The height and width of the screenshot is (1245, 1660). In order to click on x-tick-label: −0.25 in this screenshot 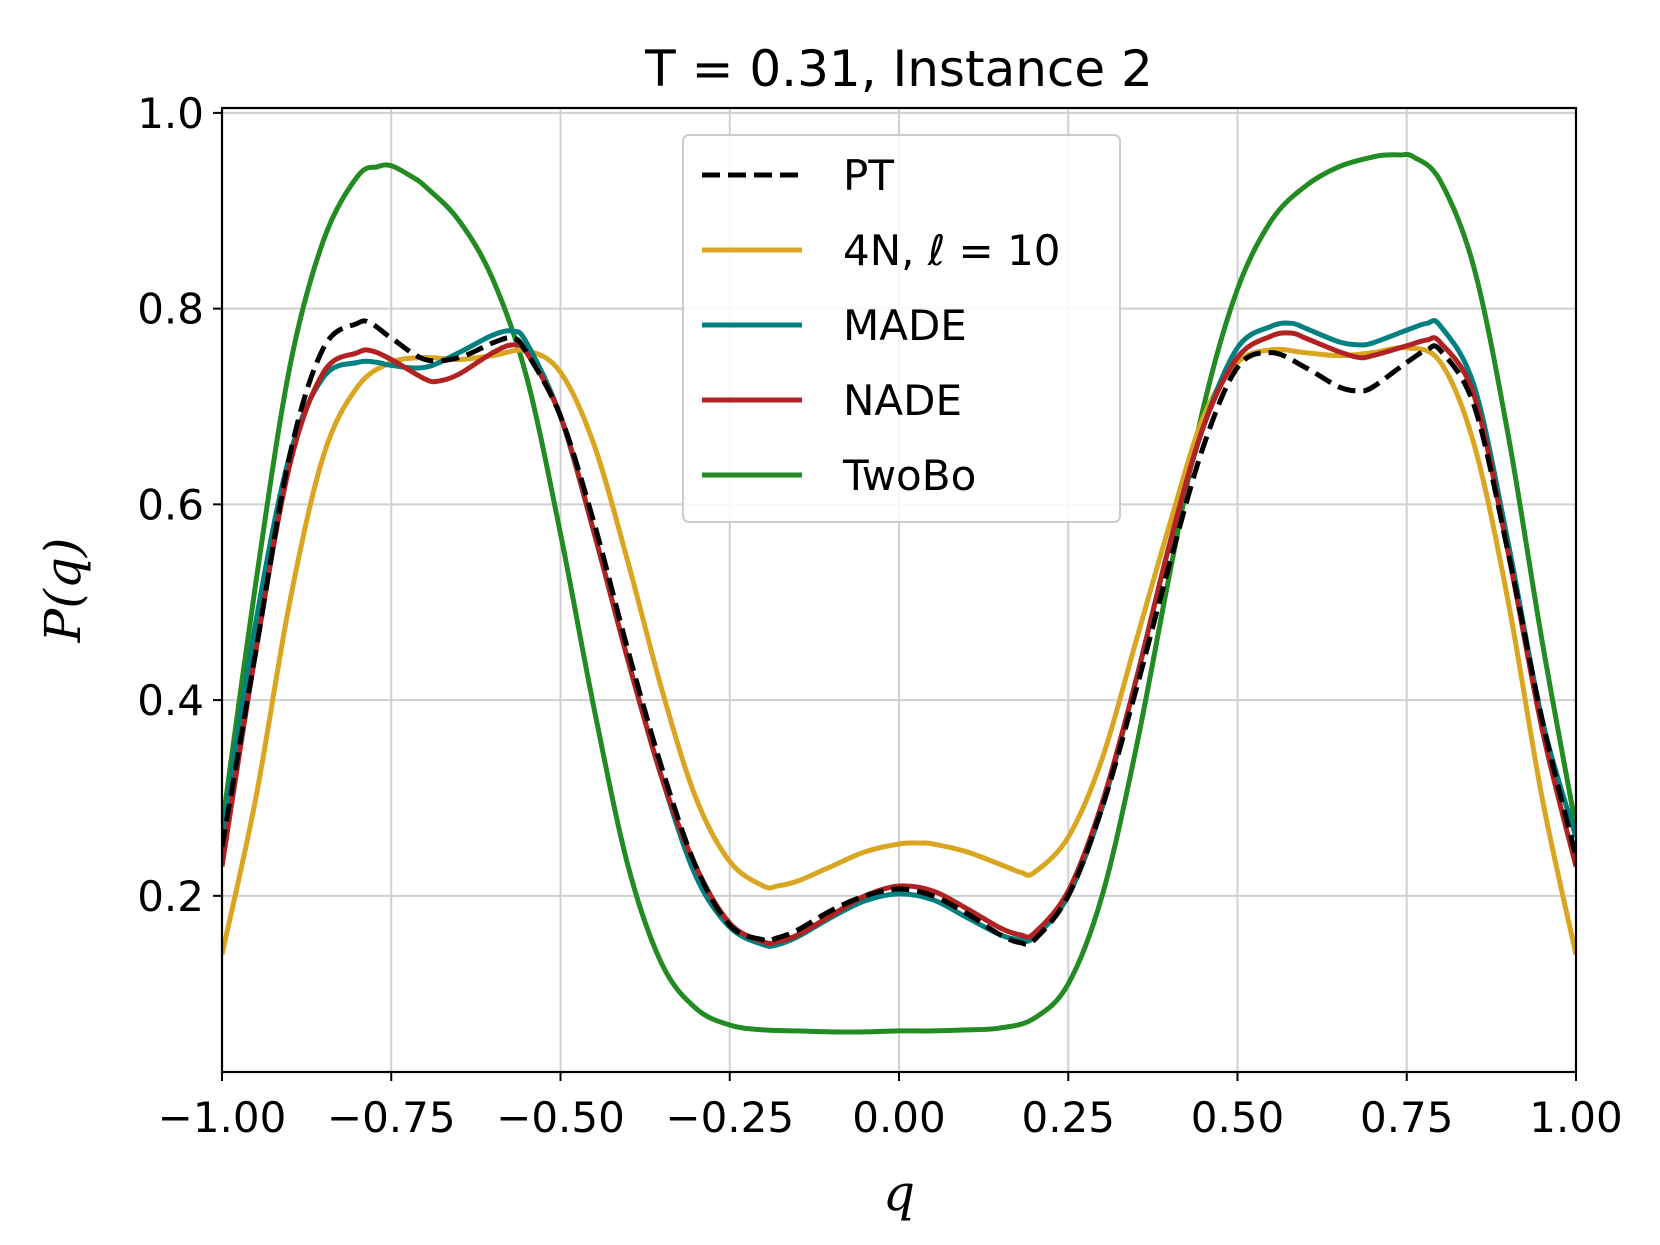, I will do `click(729, 1117)`.